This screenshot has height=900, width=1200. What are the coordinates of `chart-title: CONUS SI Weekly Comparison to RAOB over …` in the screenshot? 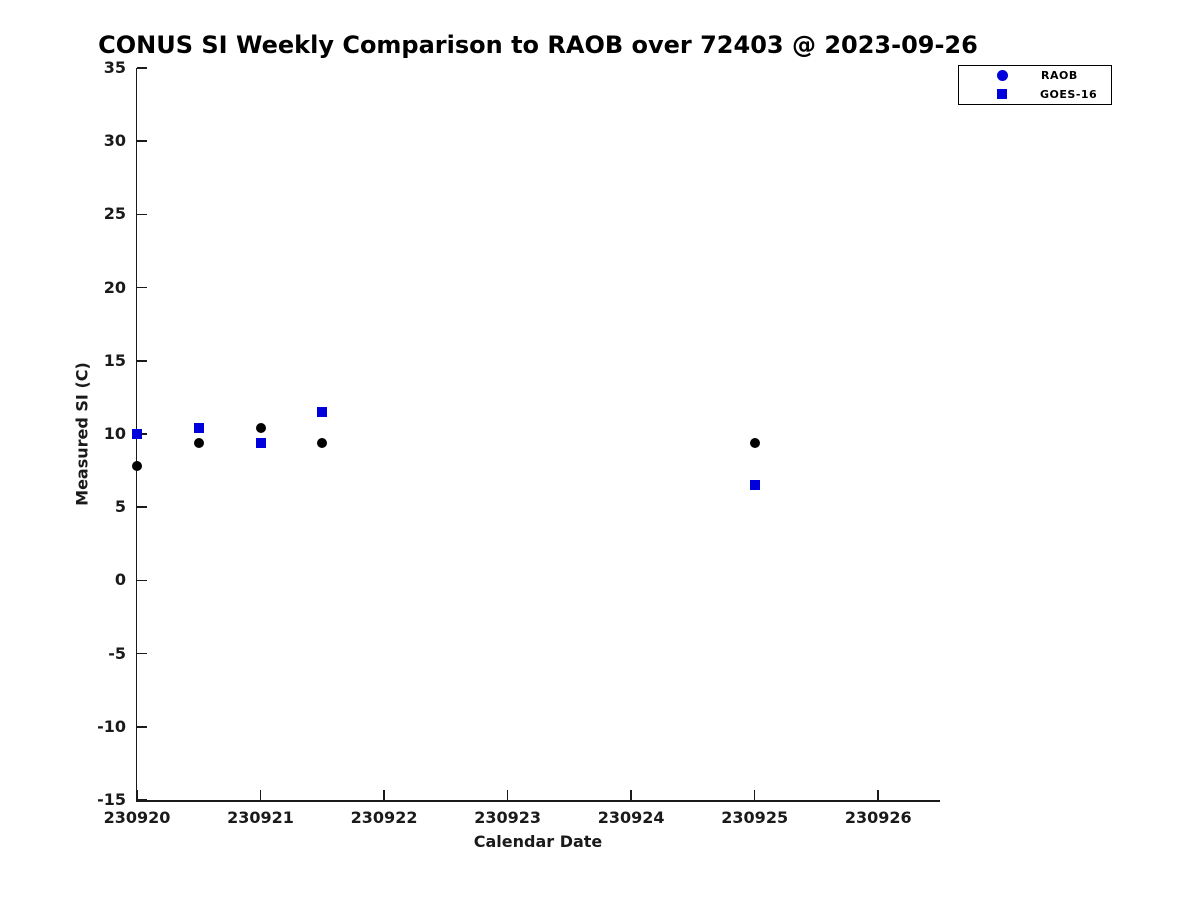 It's located at (538, 45).